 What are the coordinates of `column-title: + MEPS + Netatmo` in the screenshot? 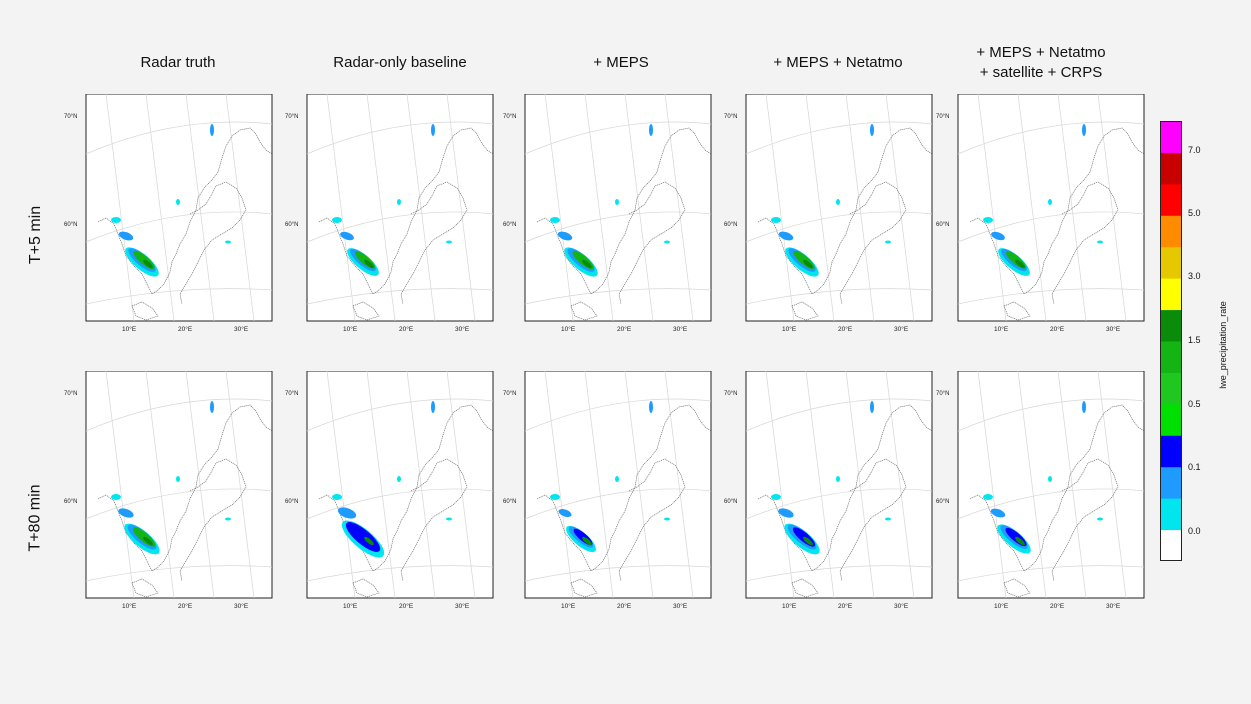 It's located at (838, 62).